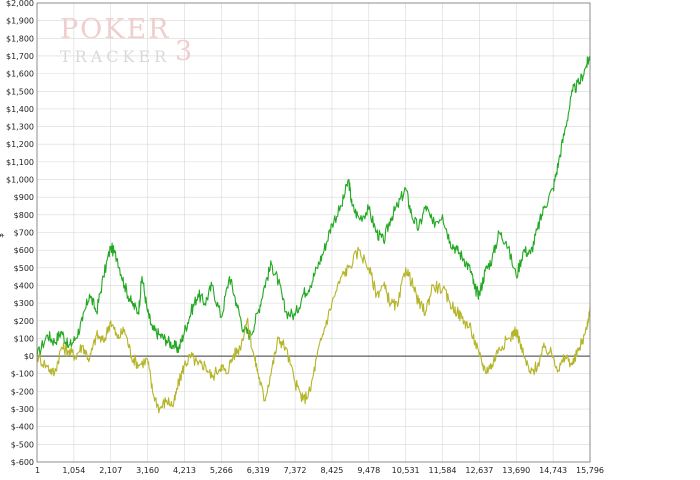 The image size is (700, 480). What do you see at coordinates (20, 180) in the screenshot?
I see `y-tick-label: $1,000` at bounding box center [20, 180].